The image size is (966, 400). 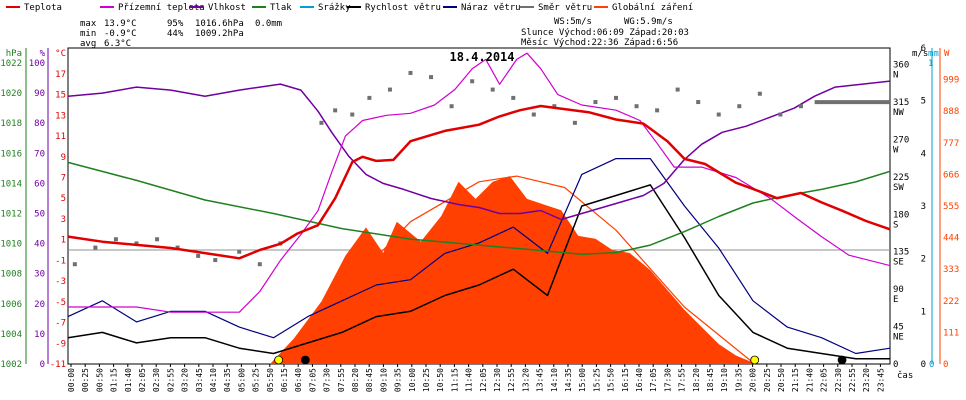 I want to click on axis-mm-sub: 1, so click(x=930, y=64).